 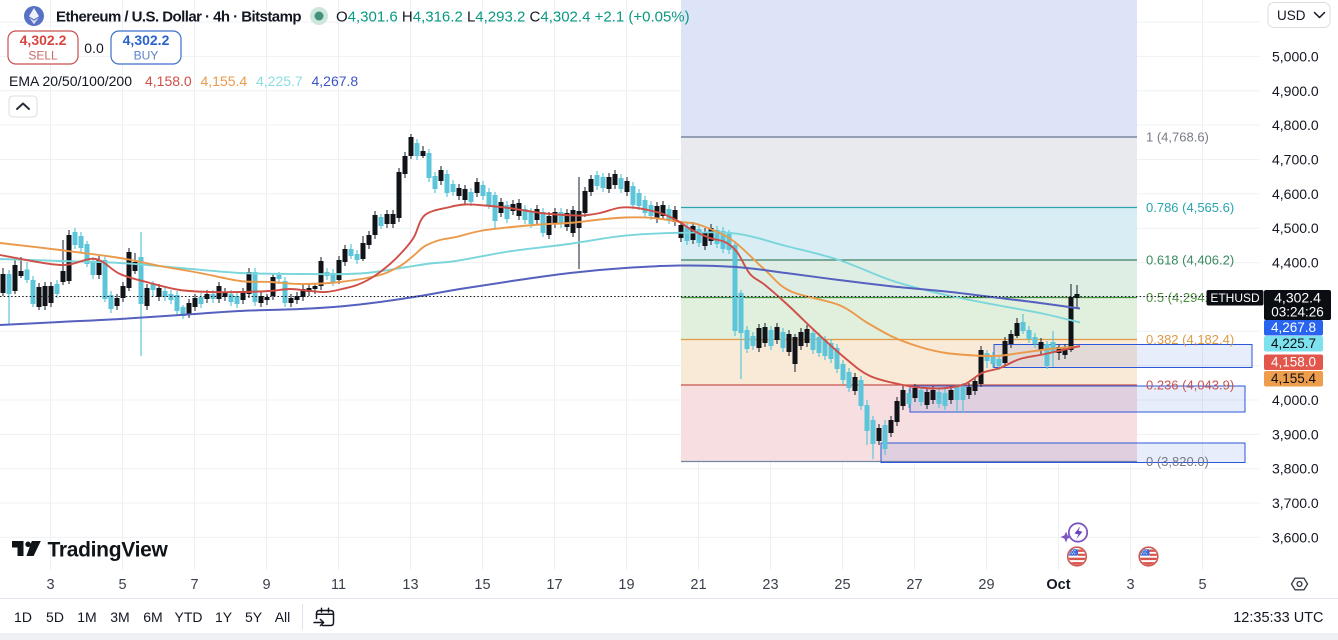 What do you see at coordinates (1295, 469) in the screenshot?
I see `svg-text: 3,800.0` at bounding box center [1295, 469].